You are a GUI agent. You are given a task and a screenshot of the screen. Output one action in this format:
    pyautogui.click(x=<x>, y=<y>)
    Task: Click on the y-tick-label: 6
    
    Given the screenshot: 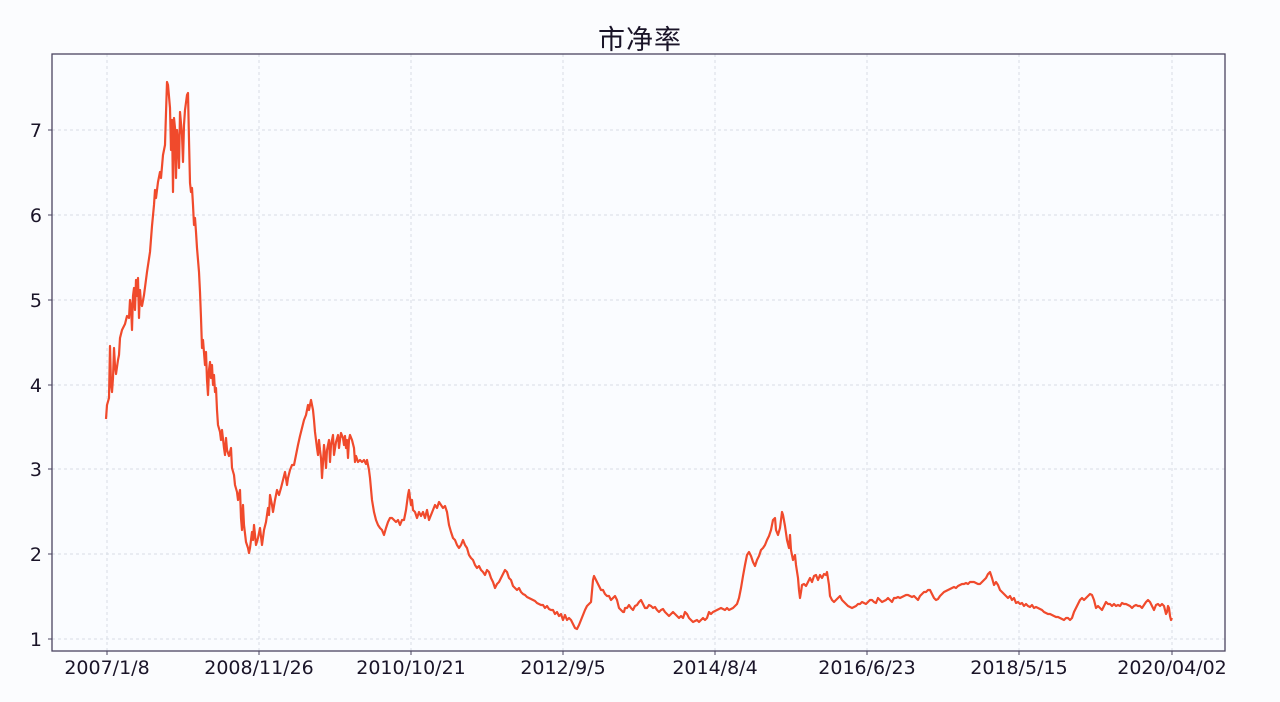 What is the action you would take?
    pyautogui.click(x=36, y=216)
    